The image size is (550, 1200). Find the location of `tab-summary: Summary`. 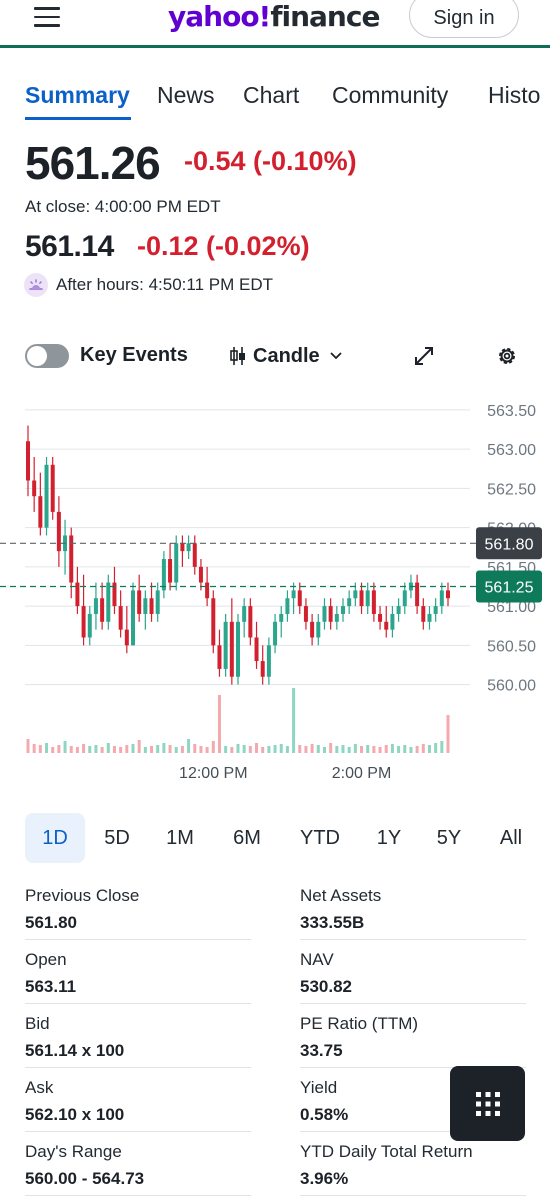

tab-summary: Summary is located at coordinates (77, 95).